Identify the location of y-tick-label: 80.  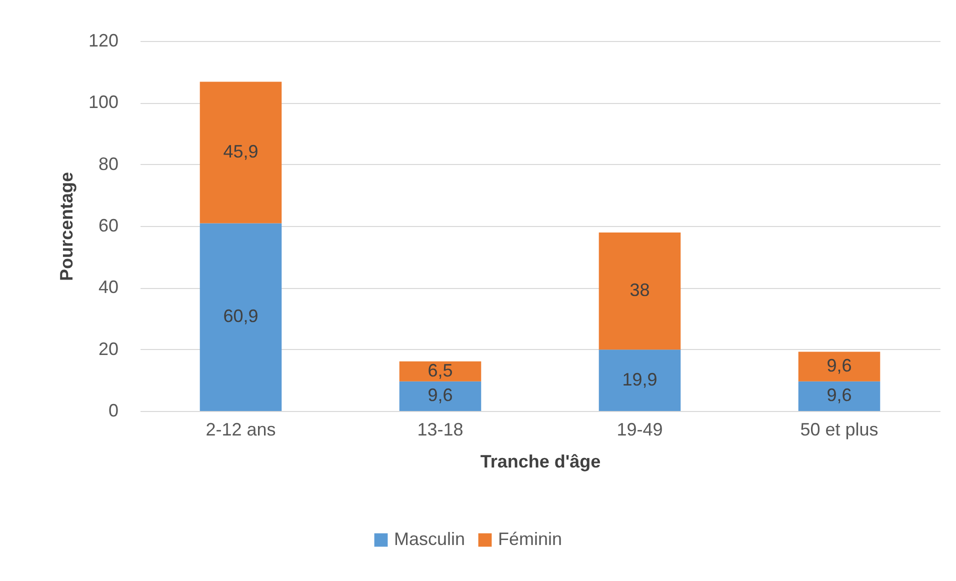
(108, 164).